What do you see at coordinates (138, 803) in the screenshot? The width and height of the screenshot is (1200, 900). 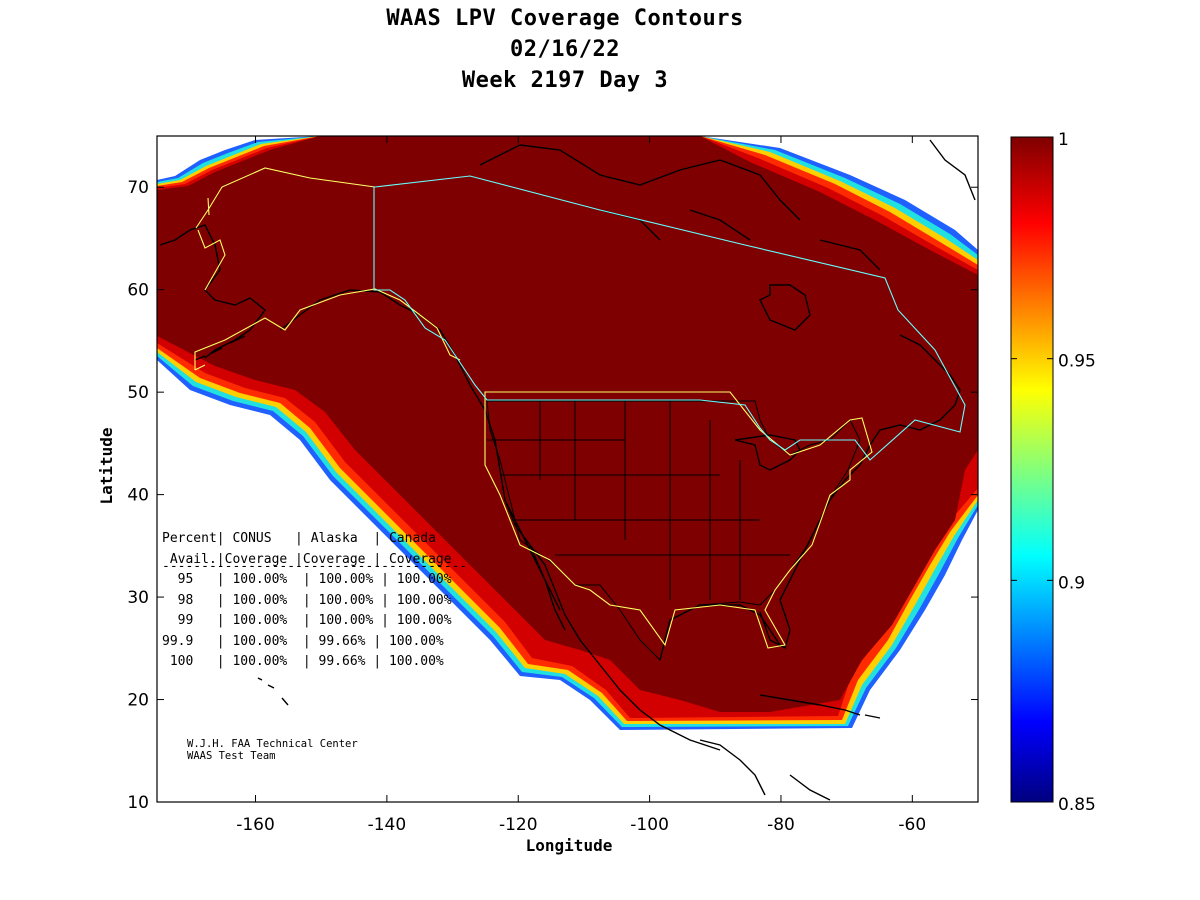 I see `y-tick-label: 10` at bounding box center [138, 803].